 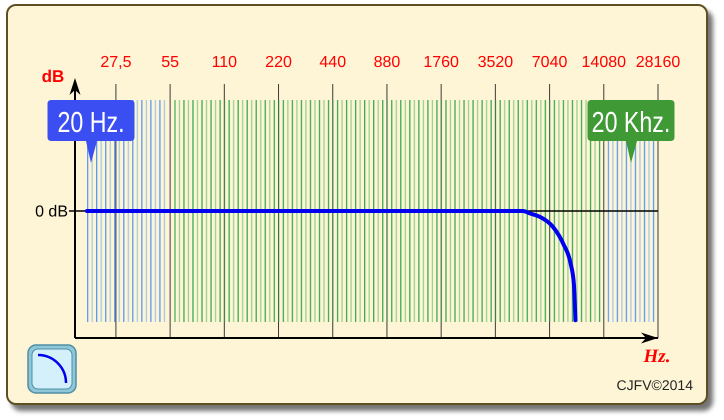 What do you see at coordinates (116, 62) in the screenshot?
I see `x-tick-label: 27,5` at bounding box center [116, 62].